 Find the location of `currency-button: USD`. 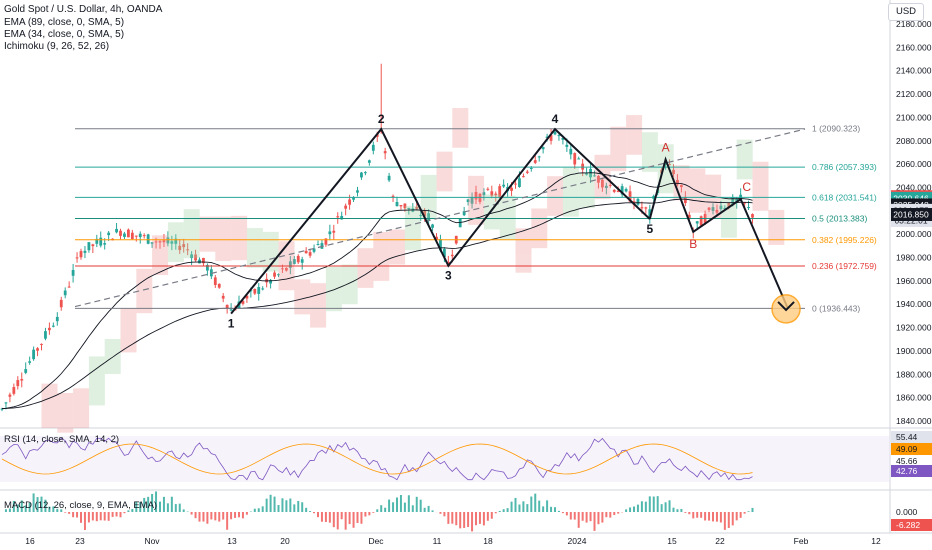

currency-button: USD is located at coordinates (906, 12).